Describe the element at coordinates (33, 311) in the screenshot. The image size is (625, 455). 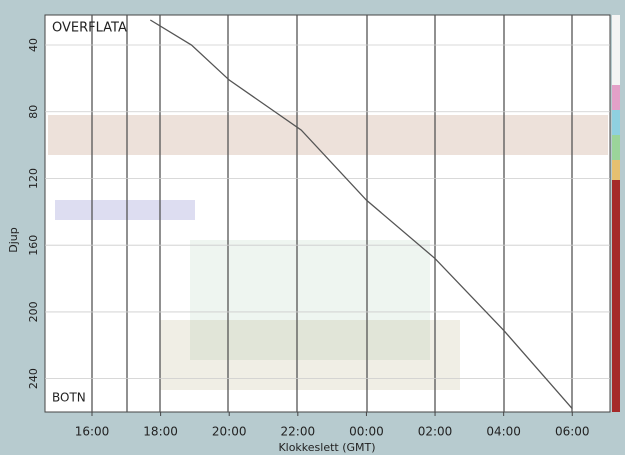
I see `y-tick-label: 200` at that location.